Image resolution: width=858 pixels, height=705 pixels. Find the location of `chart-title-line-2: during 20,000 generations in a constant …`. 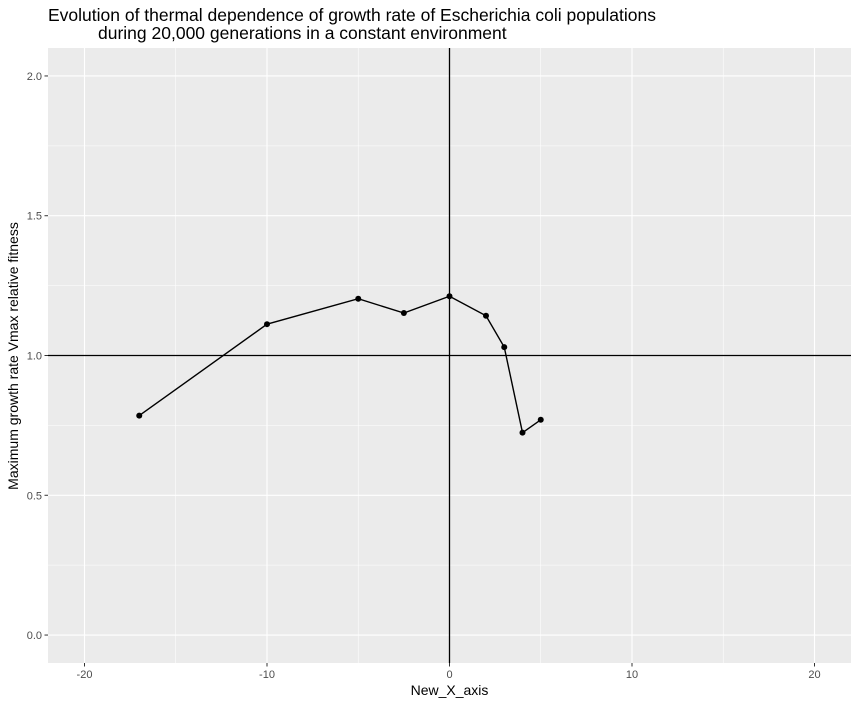

chart-title-line-2: during 20,000 generations in a constant … is located at coordinates (302, 33).